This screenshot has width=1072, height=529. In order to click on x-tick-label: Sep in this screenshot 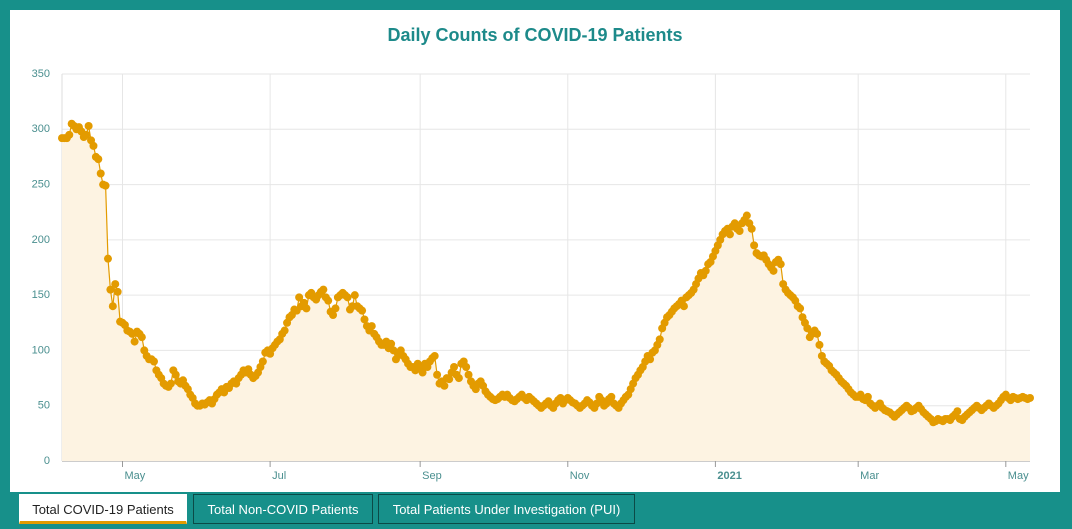, I will do `click(432, 476)`.